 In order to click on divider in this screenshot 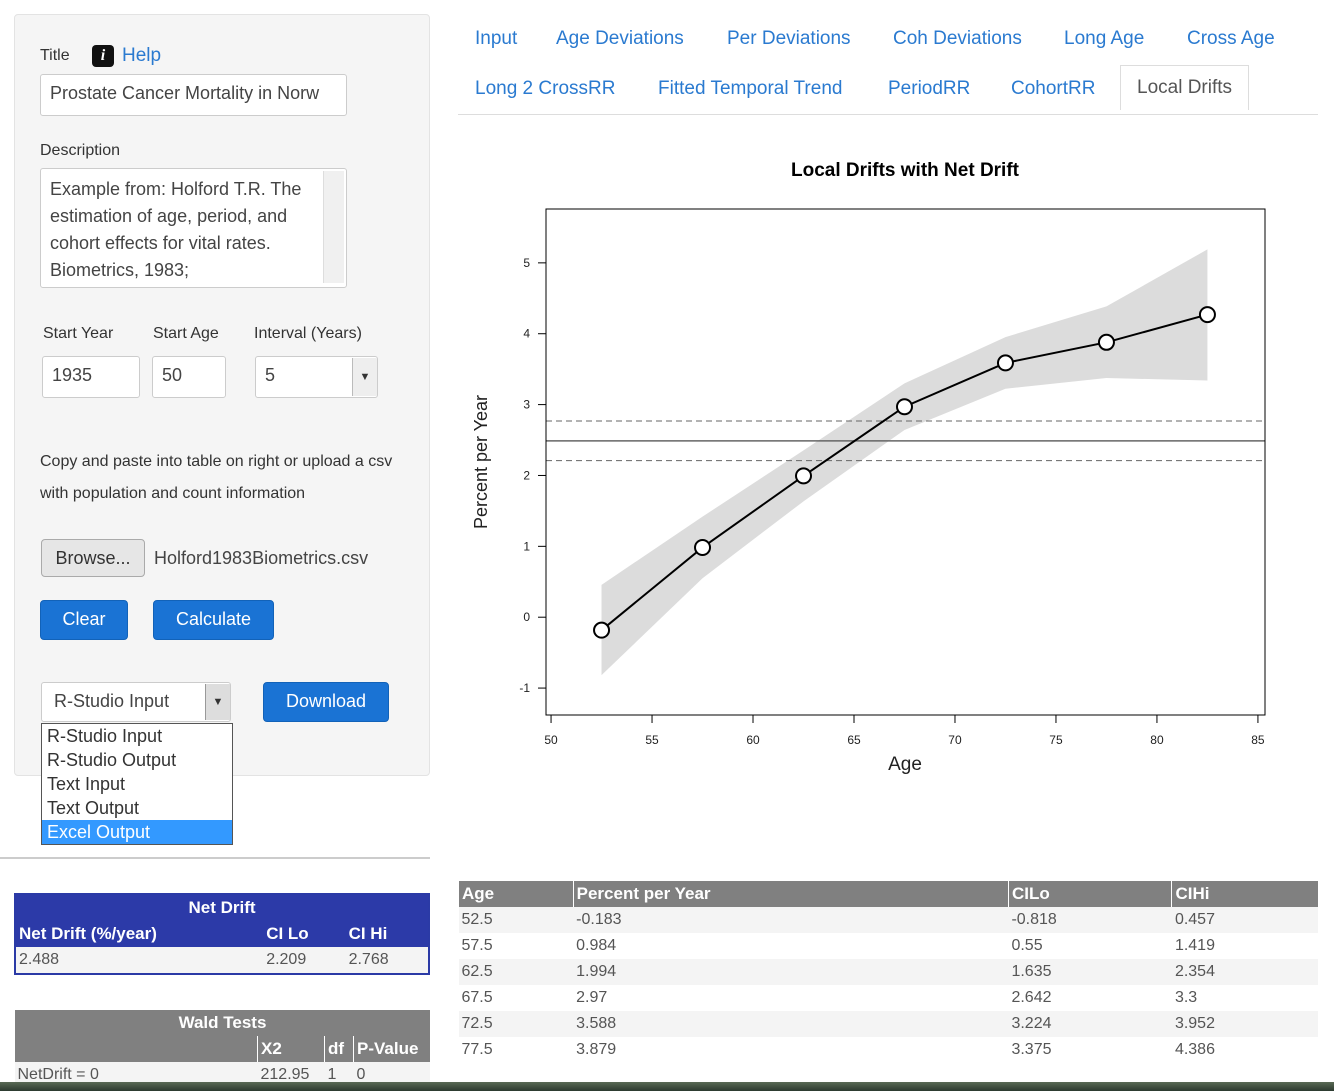, I will do `click(215, 858)`.